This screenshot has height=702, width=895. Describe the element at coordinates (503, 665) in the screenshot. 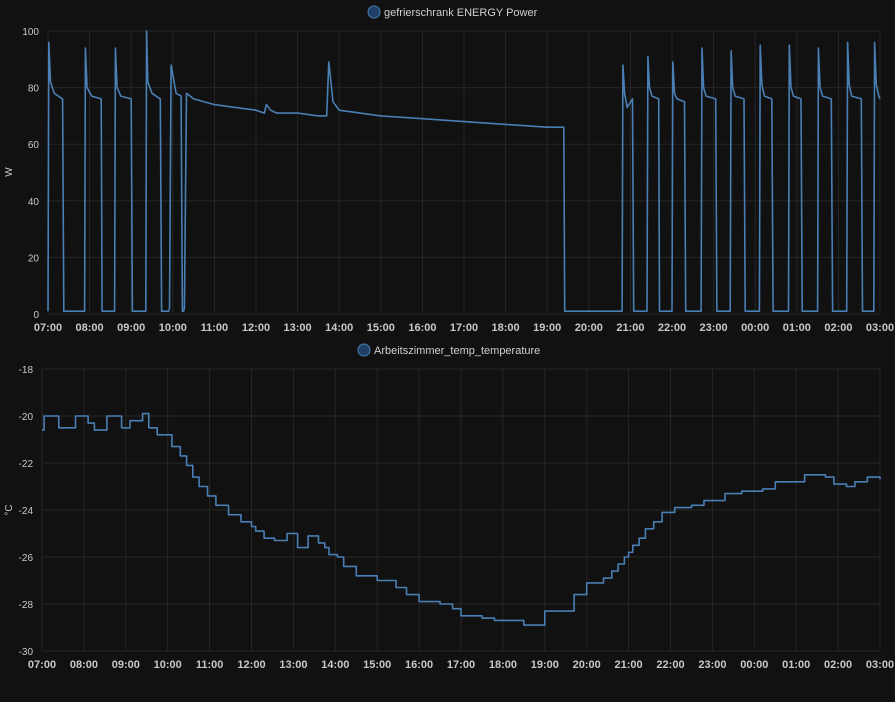

I see `chart2-x-tick-label: 18:00` at that location.